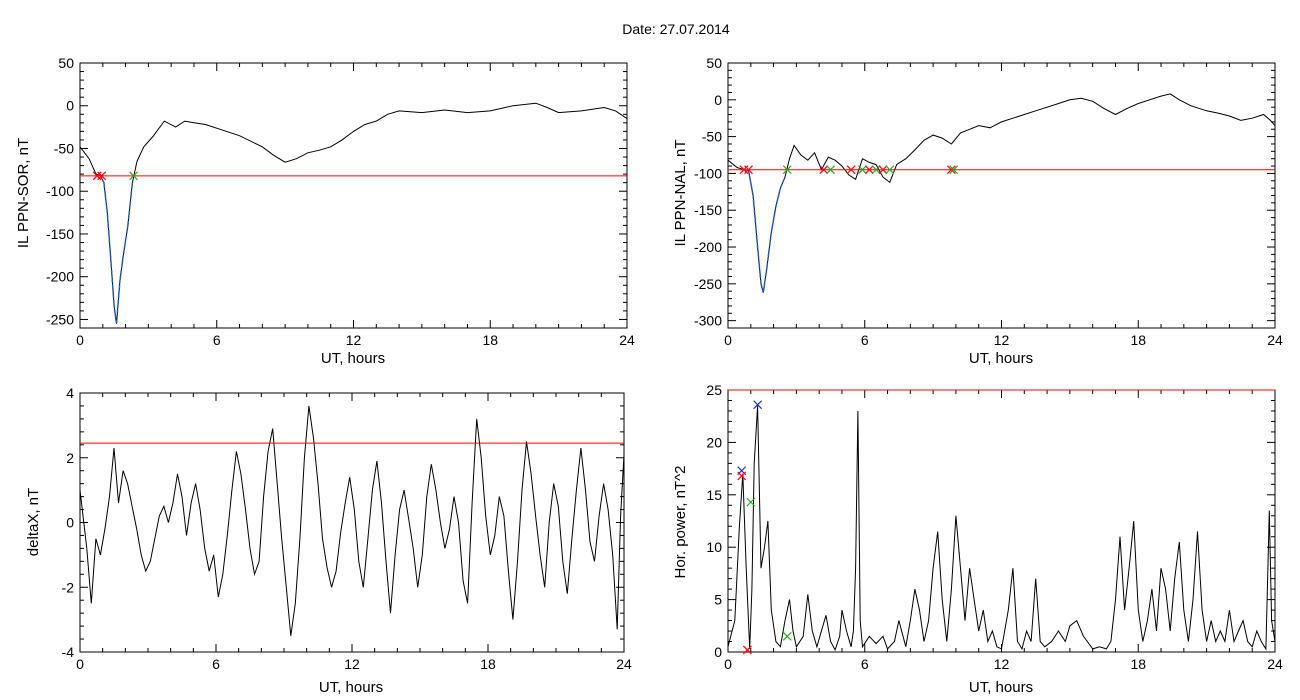 The width and height of the screenshot is (1300, 700). Describe the element at coordinates (1002, 340) in the screenshot. I see `p2-xtick-label: 12` at that location.